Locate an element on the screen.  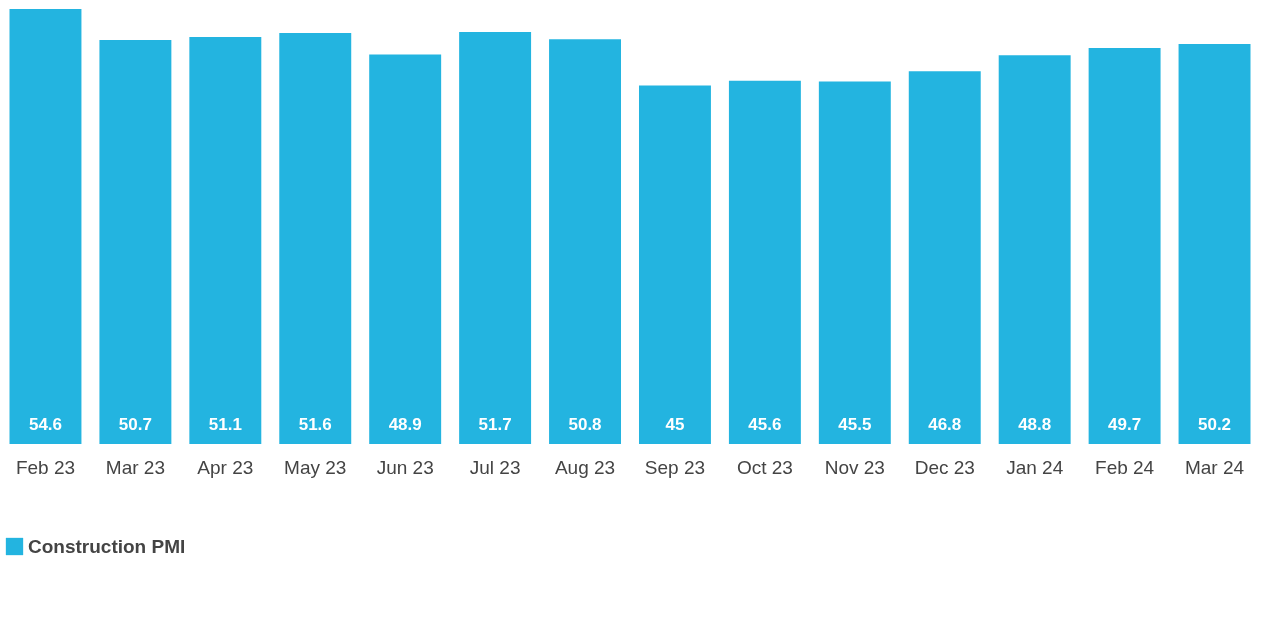
x-tick-label: Feb 24 is located at coordinates (1125, 467).